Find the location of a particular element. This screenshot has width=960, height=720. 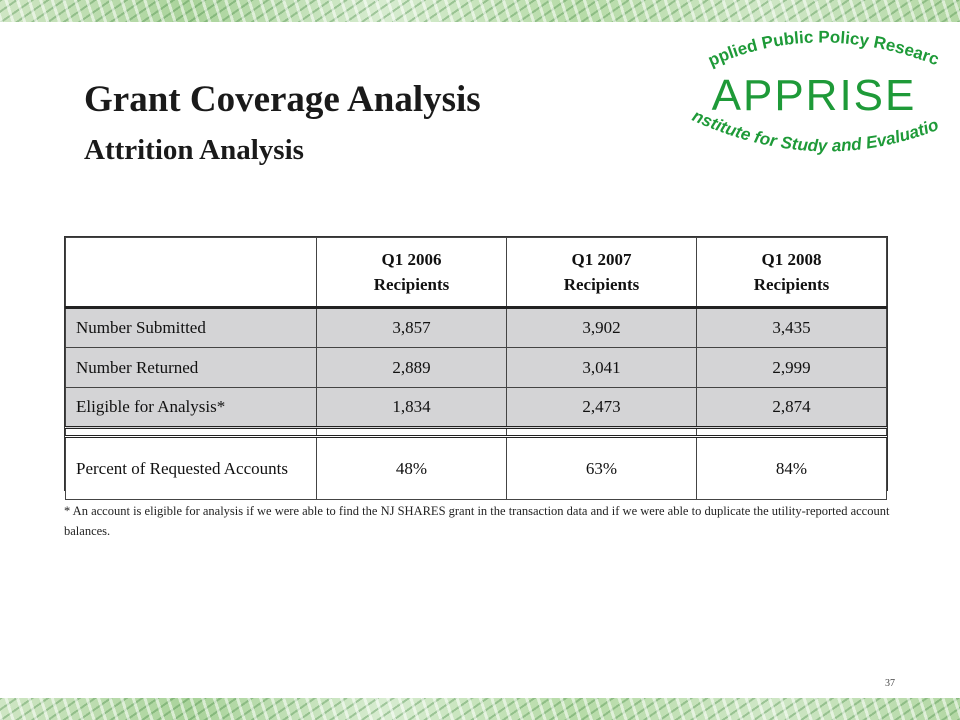

cell-value: 3,041 is located at coordinates (601, 367).